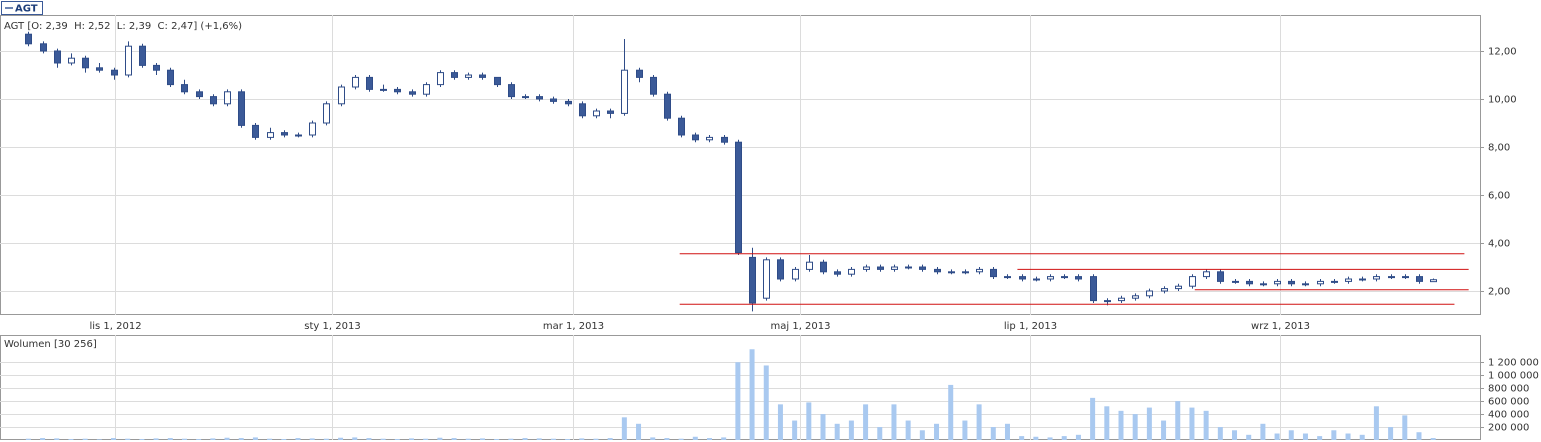  I want to click on x-tick-label: sty 1, 2013, so click(332, 326).